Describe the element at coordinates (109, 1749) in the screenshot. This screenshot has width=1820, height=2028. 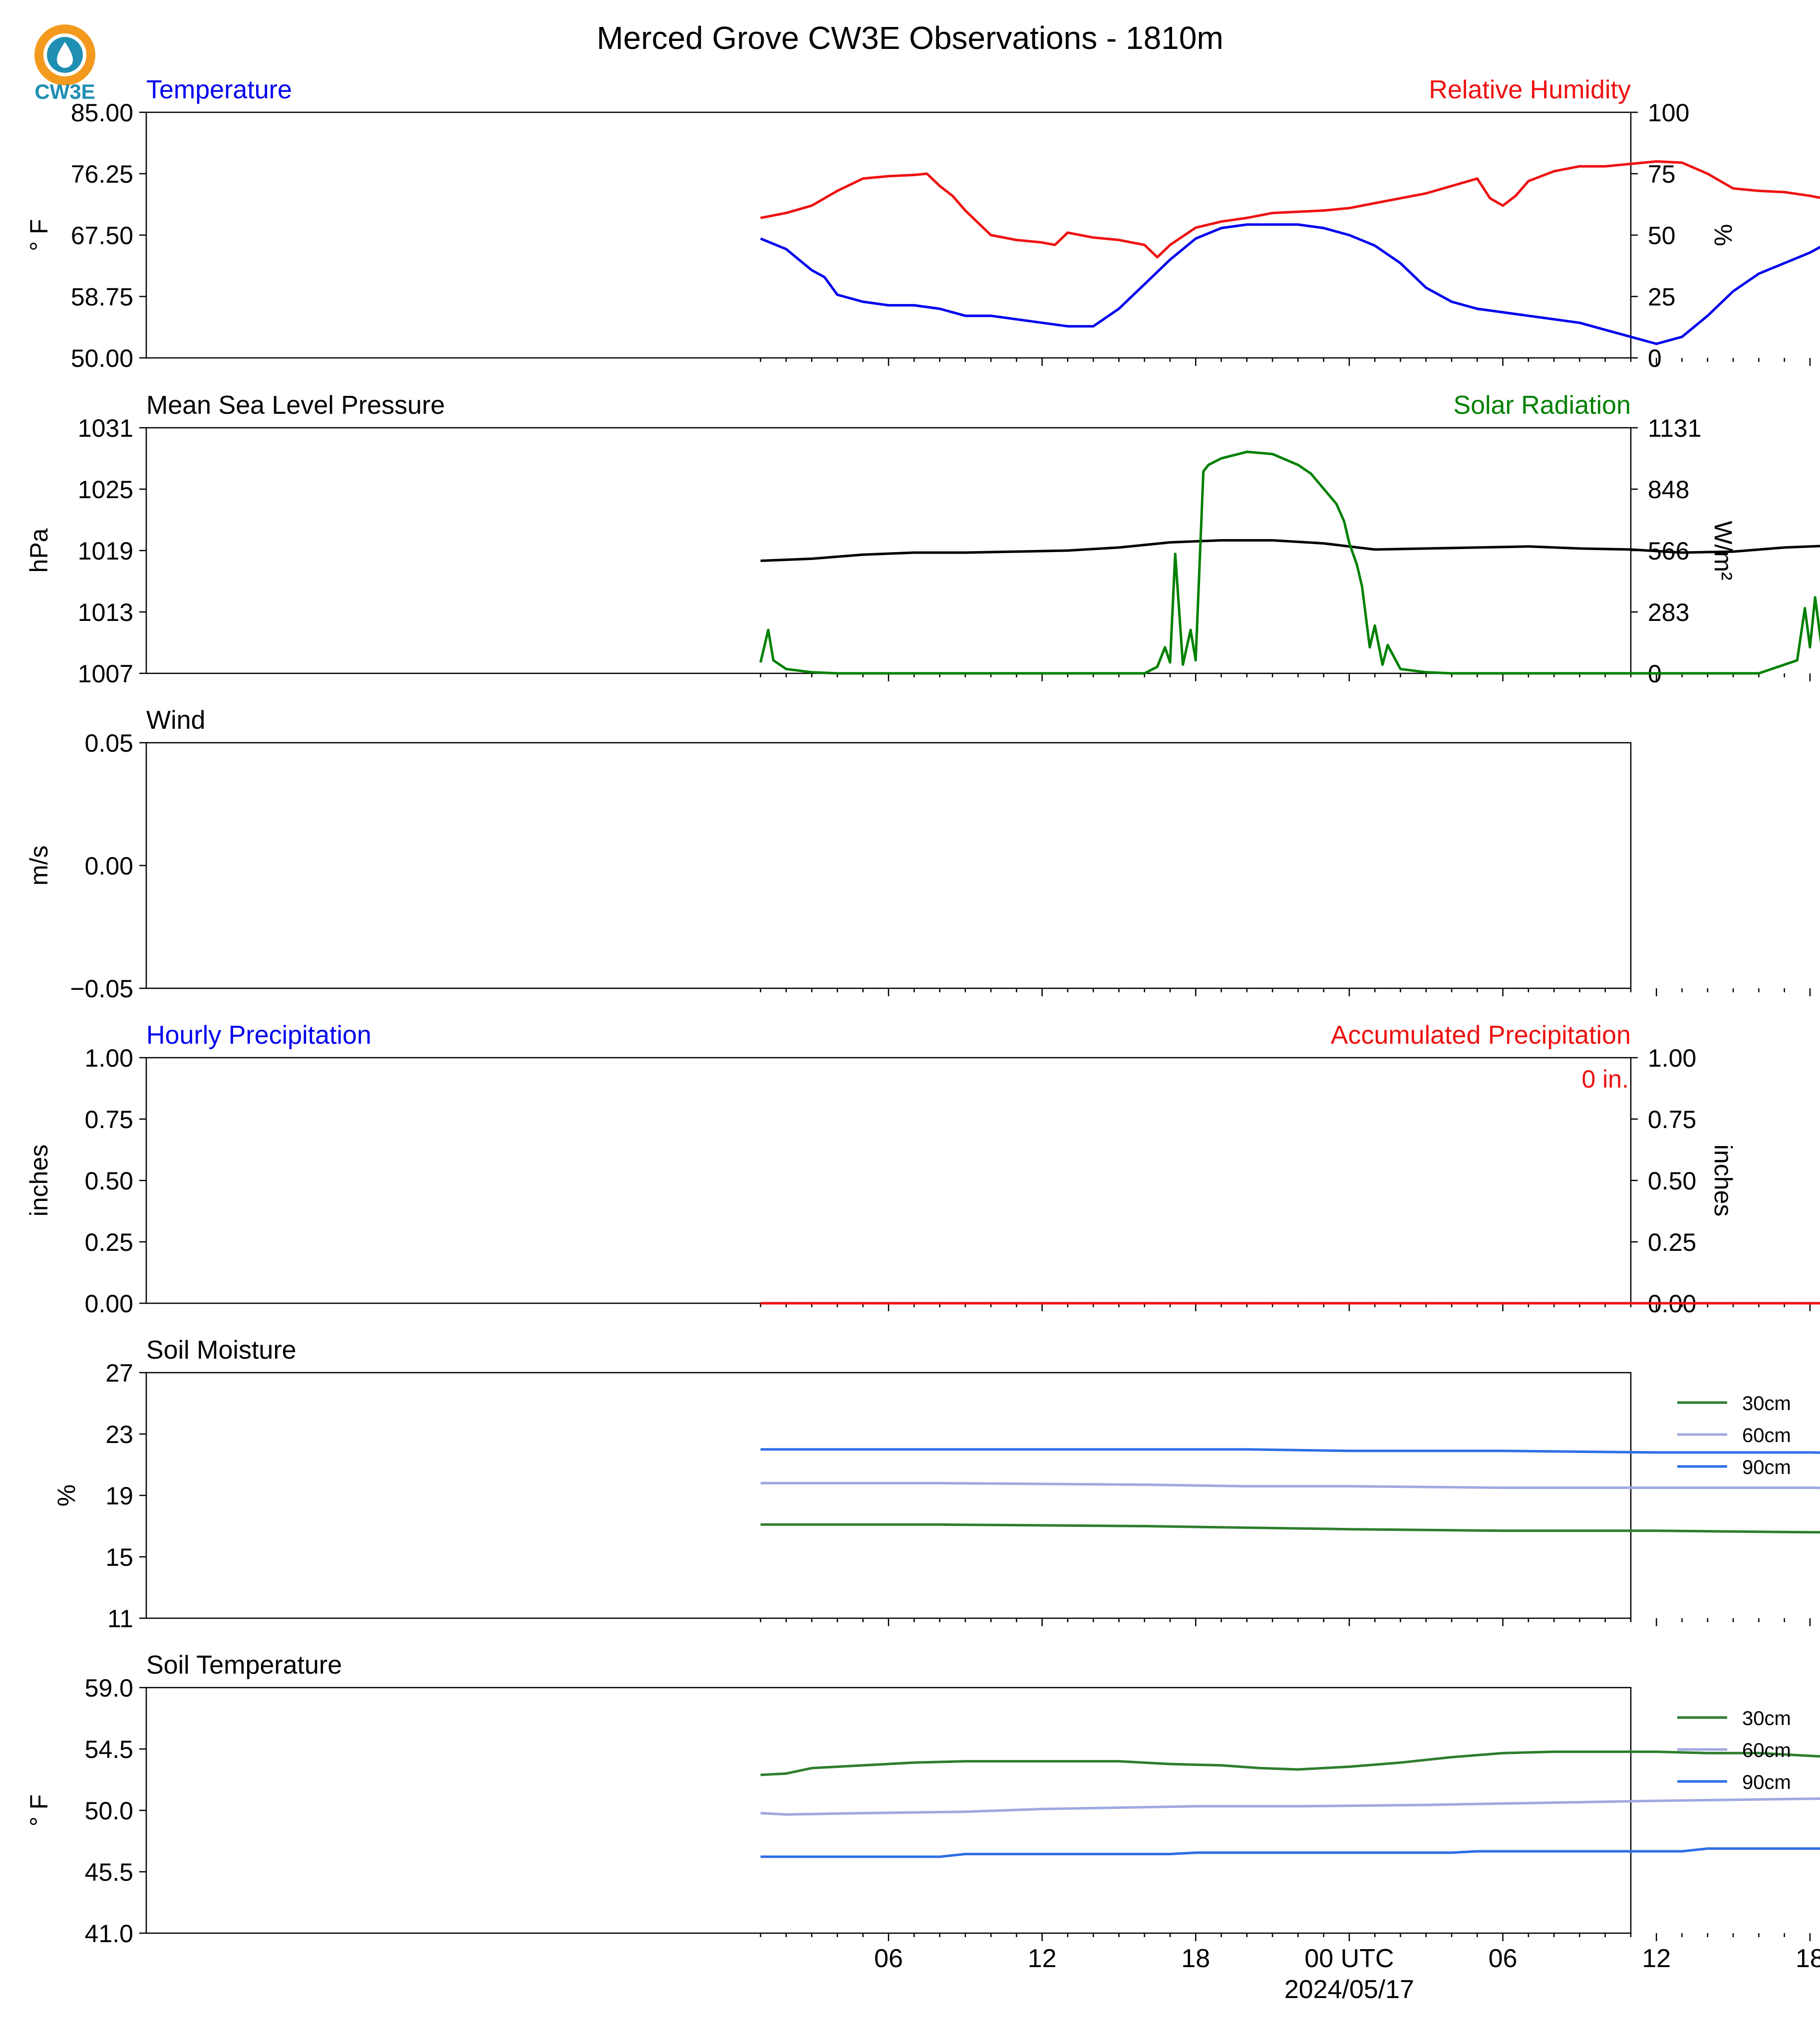
I see `y-left-tick-label: 54.5` at that location.